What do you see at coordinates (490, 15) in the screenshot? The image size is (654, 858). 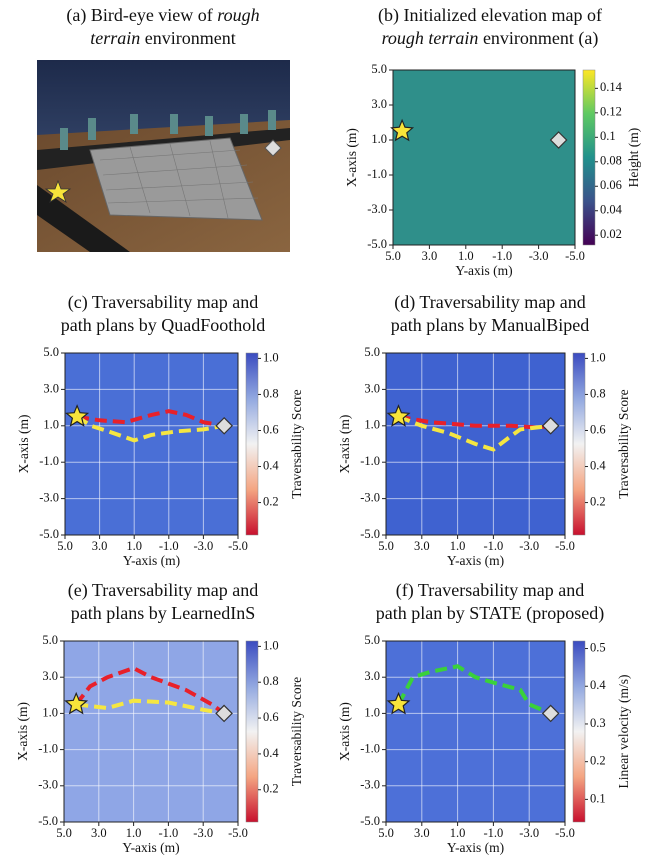 I see `panel-title: (b) Initialized elevation map of` at bounding box center [490, 15].